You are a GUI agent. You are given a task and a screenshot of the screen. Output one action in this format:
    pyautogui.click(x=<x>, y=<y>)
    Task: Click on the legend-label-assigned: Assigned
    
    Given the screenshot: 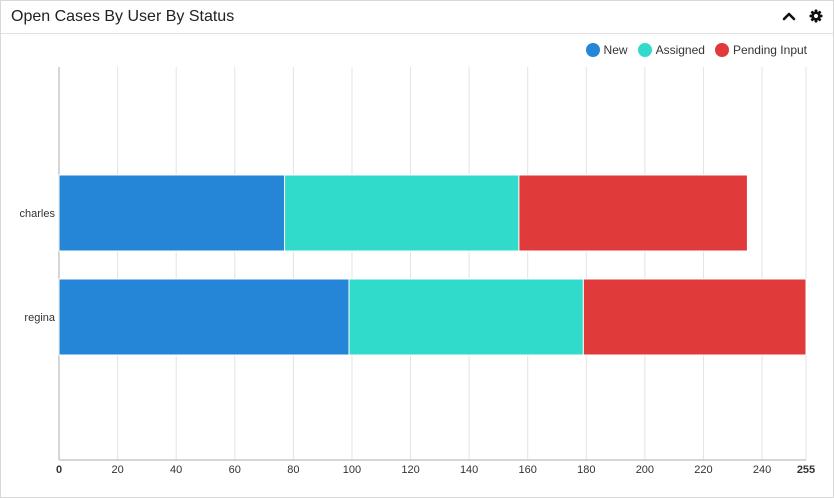 What is the action you would take?
    pyautogui.click(x=680, y=50)
    